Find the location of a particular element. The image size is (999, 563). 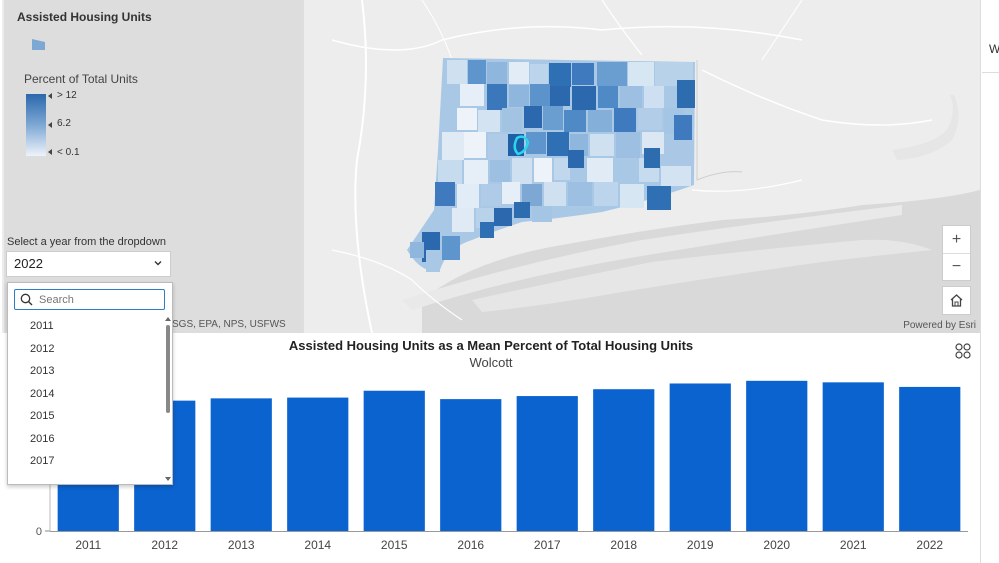

bar-2021 is located at coordinates (853, 456).